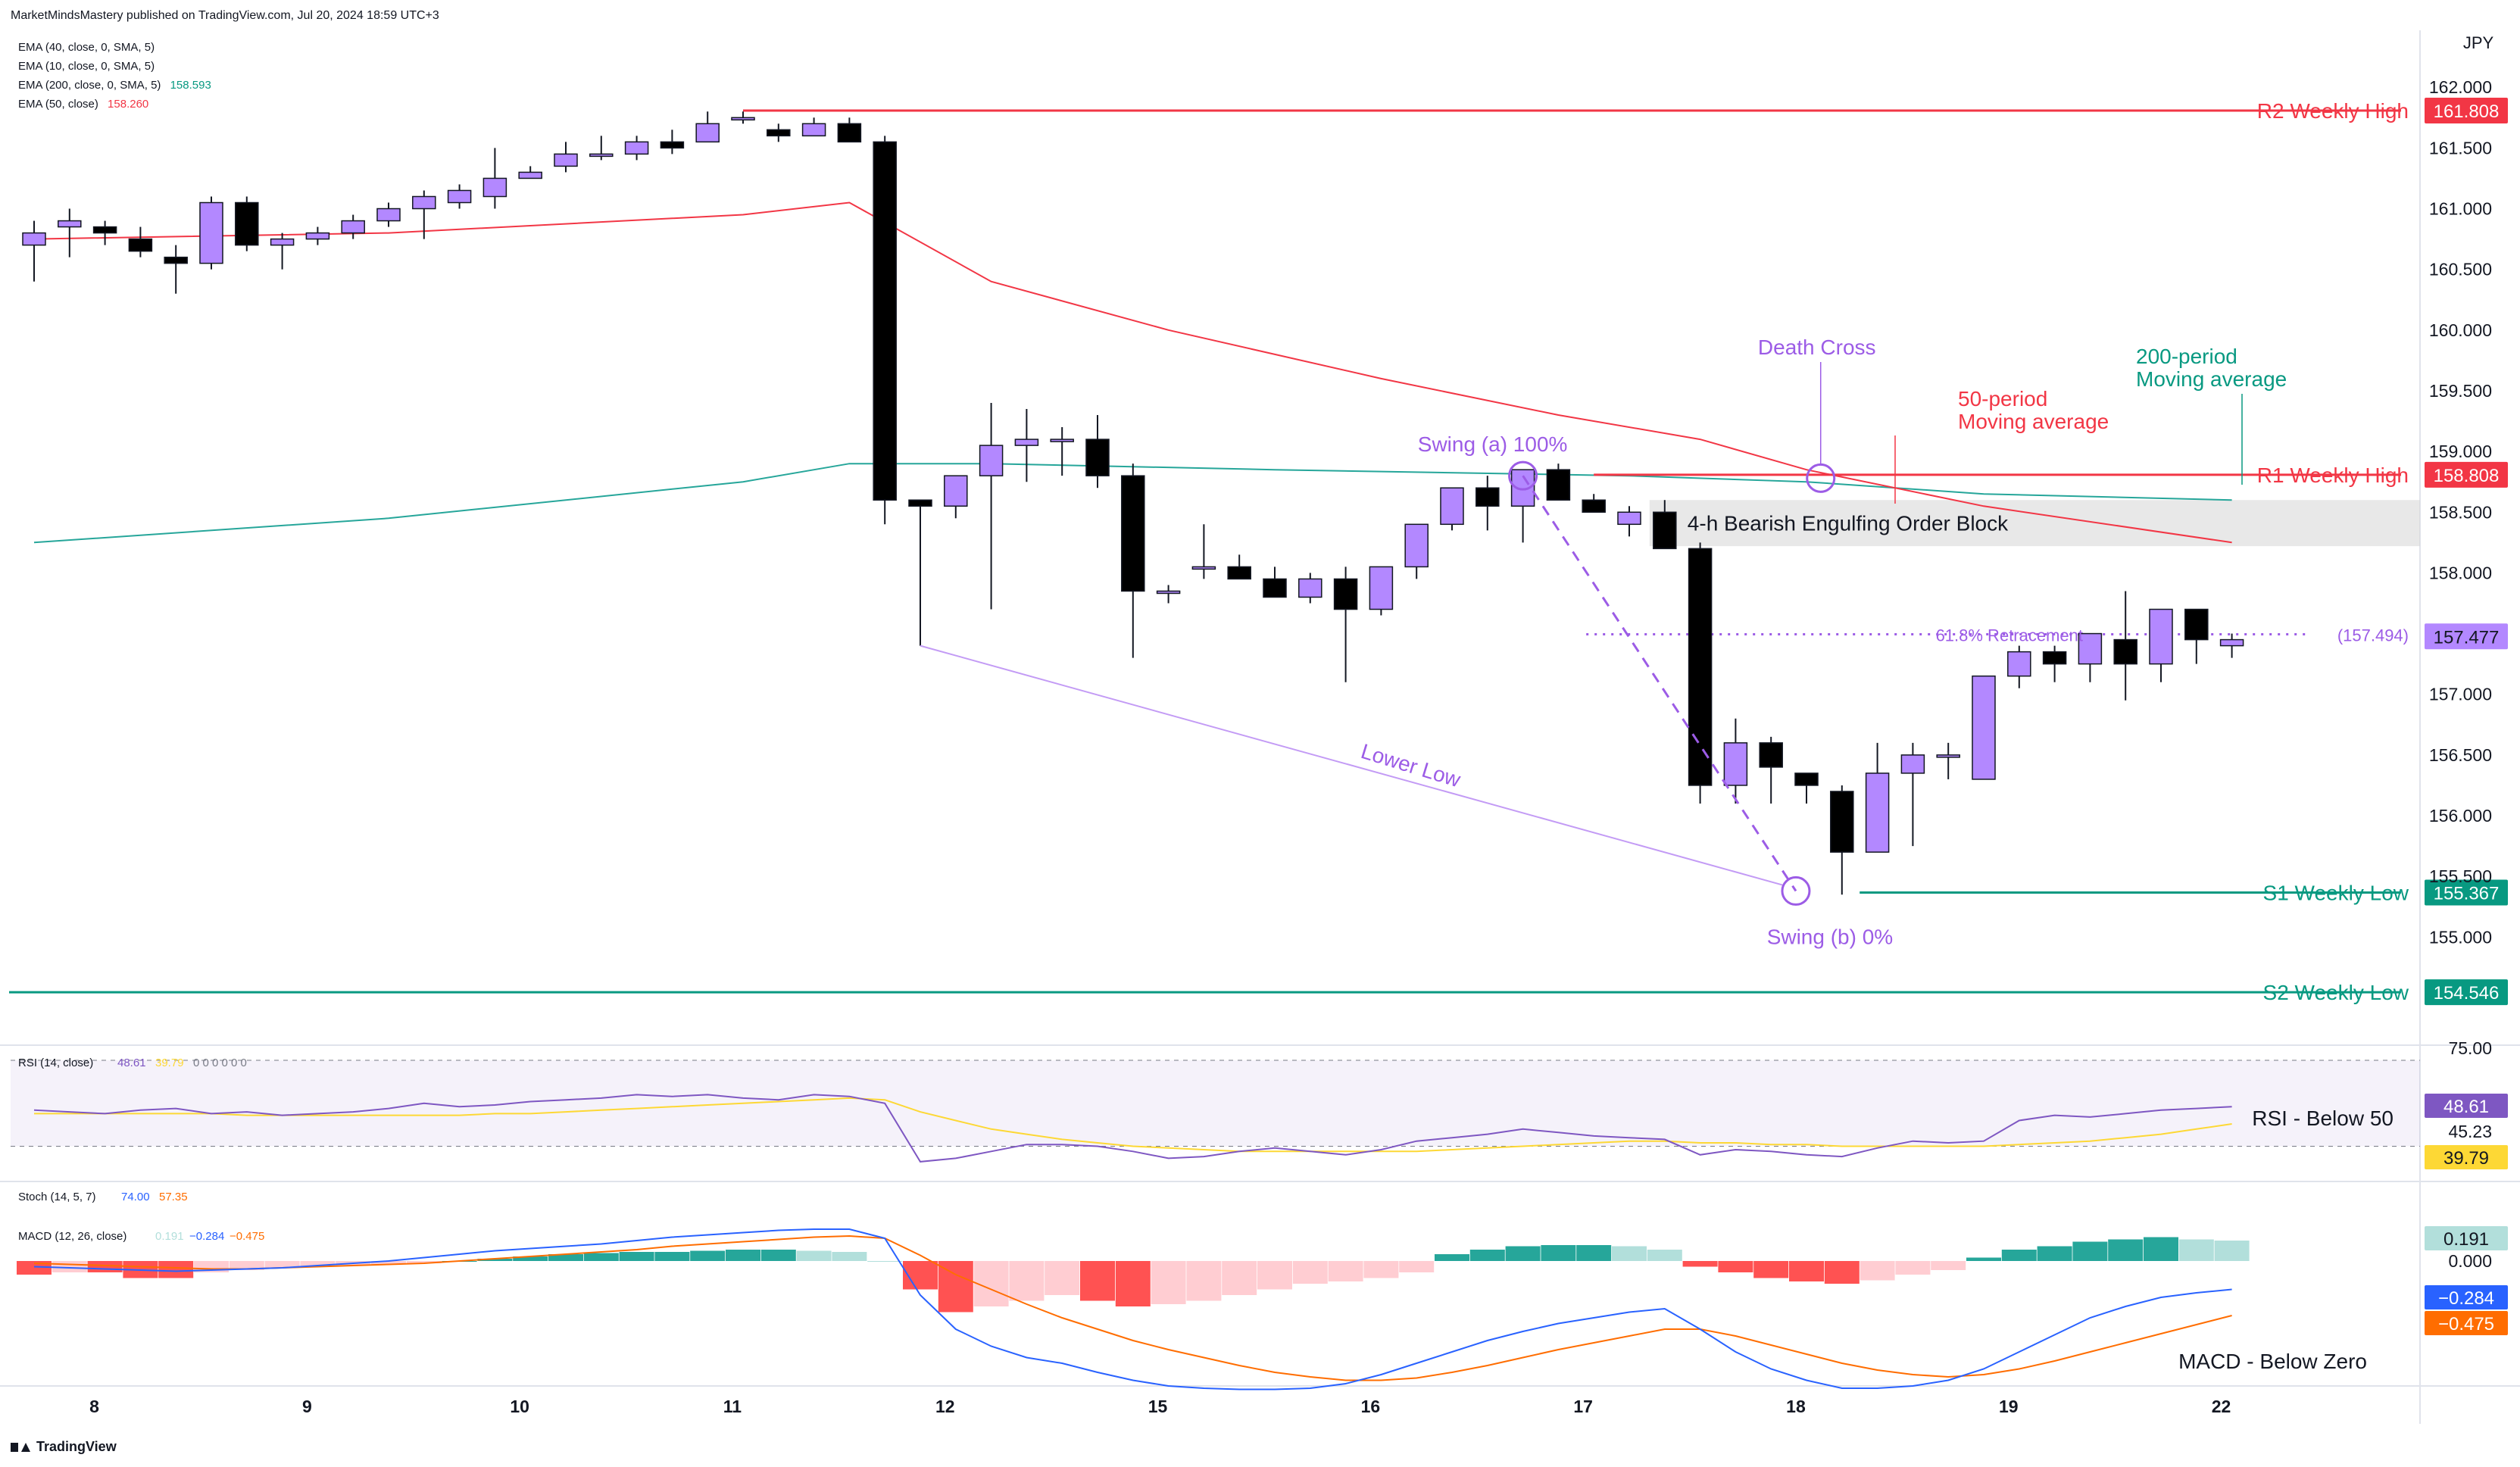  Describe the element at coordinates (169, 1063) in the screenshot. I see `rsi-legend-ma: 39.79` at that location.